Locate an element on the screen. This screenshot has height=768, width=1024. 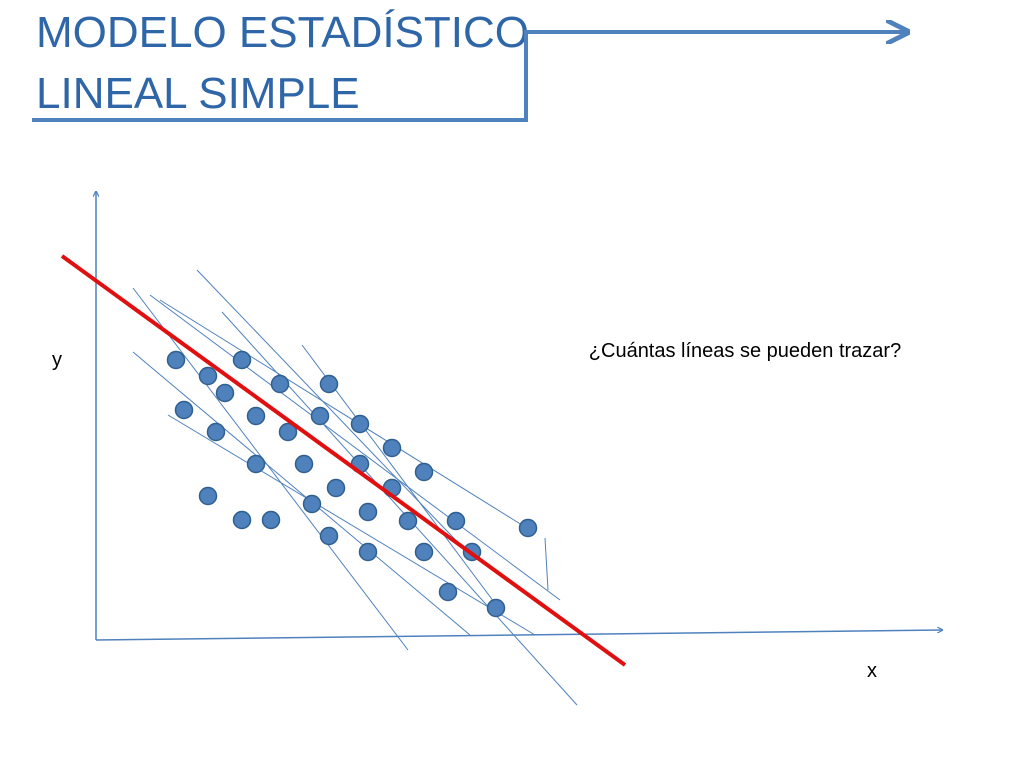
question: ¿Cuántas líneas se pueden trazar? is located at coordinates (745, 351).